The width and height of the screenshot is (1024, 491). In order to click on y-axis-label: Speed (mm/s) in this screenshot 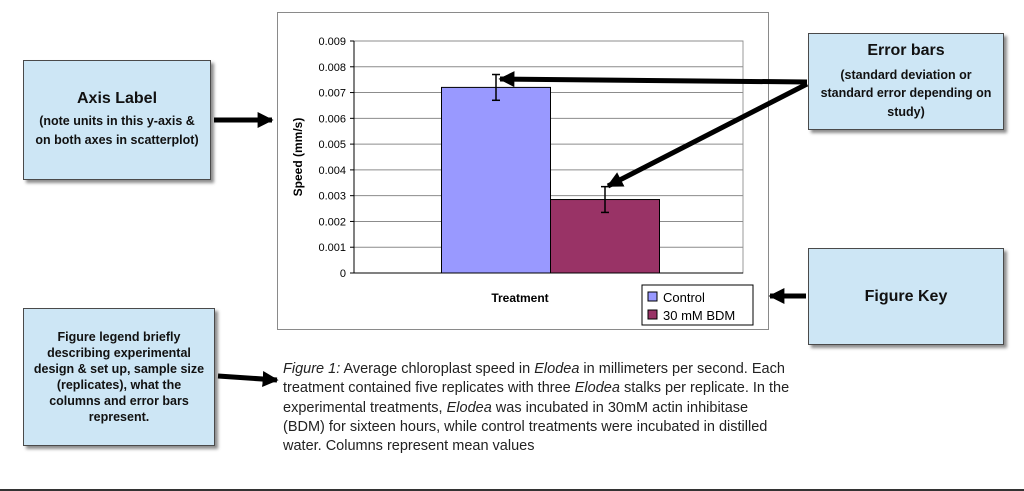, I will do `click(298, 157)`.